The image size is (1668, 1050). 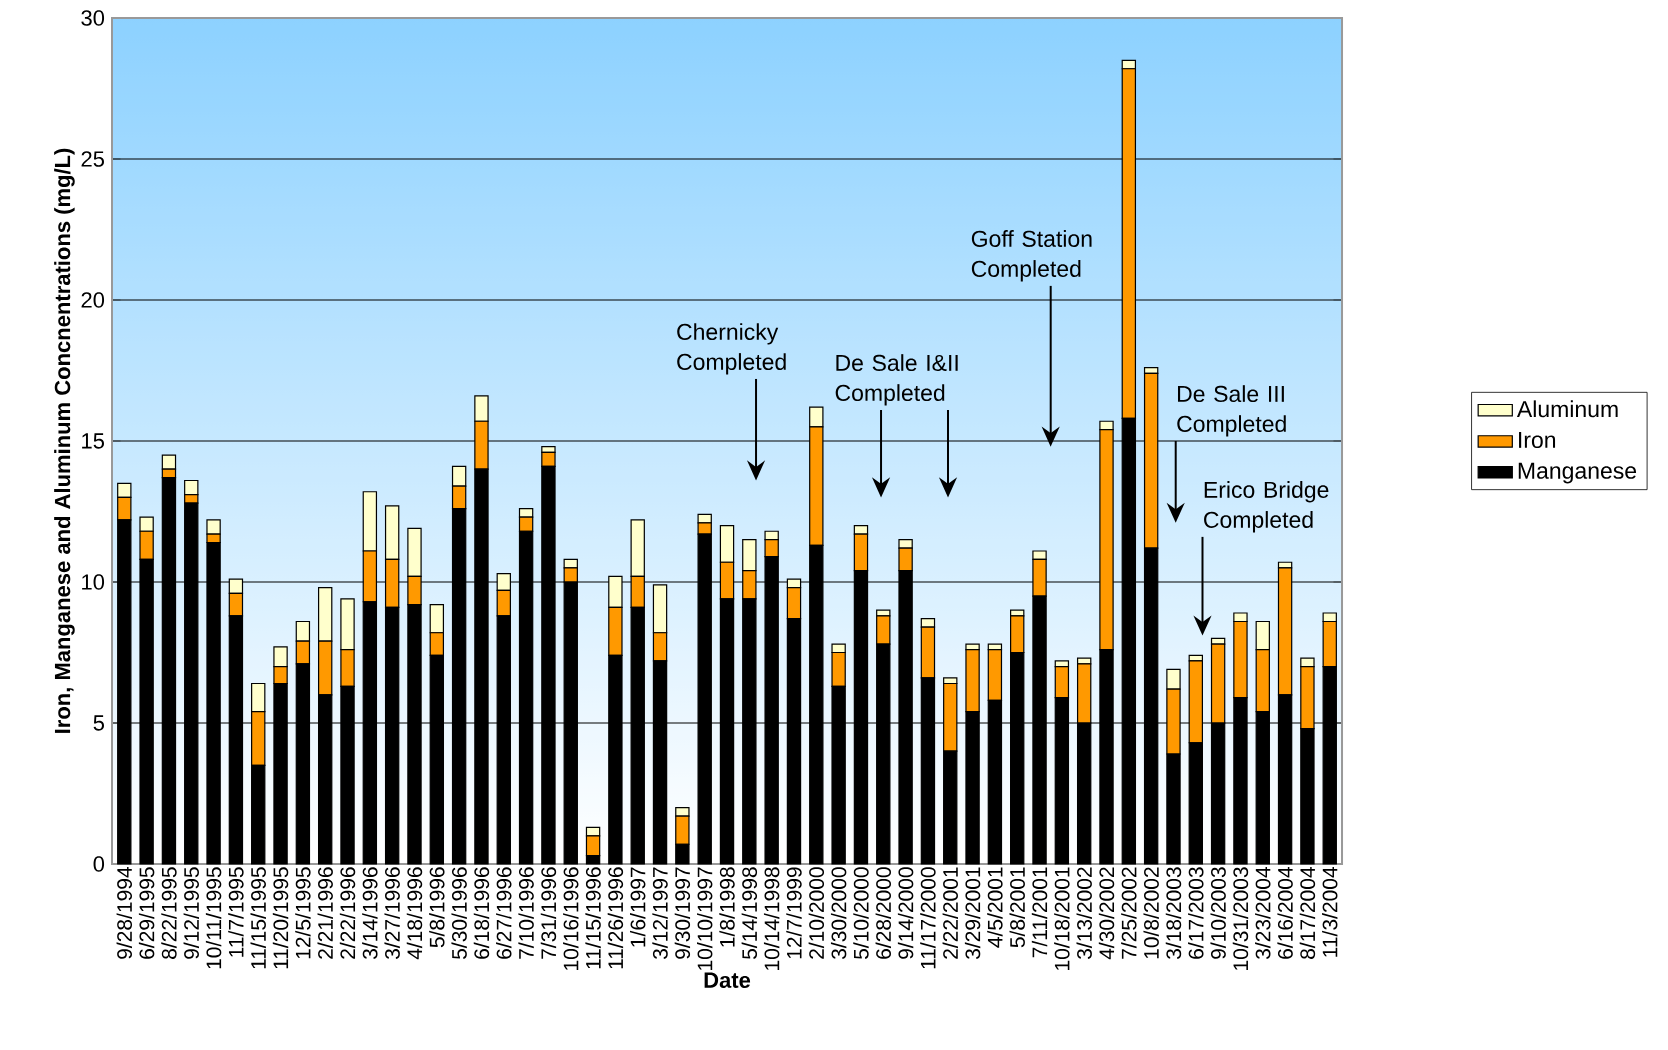 What do you see at coordinates (64, 440) in the screenshot?
I see `y-axis-title: Iron, Manganese and Aluminum Concnentrations (mg/L)` at bounding box center [64, 440].